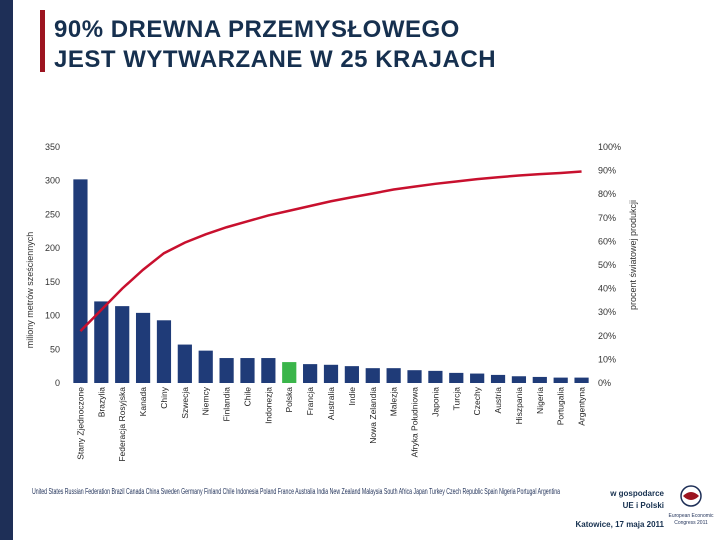 The height and width of the screenshot is (540, 720). I want to click on y2-tick-label: 40%, so click(607, 289).